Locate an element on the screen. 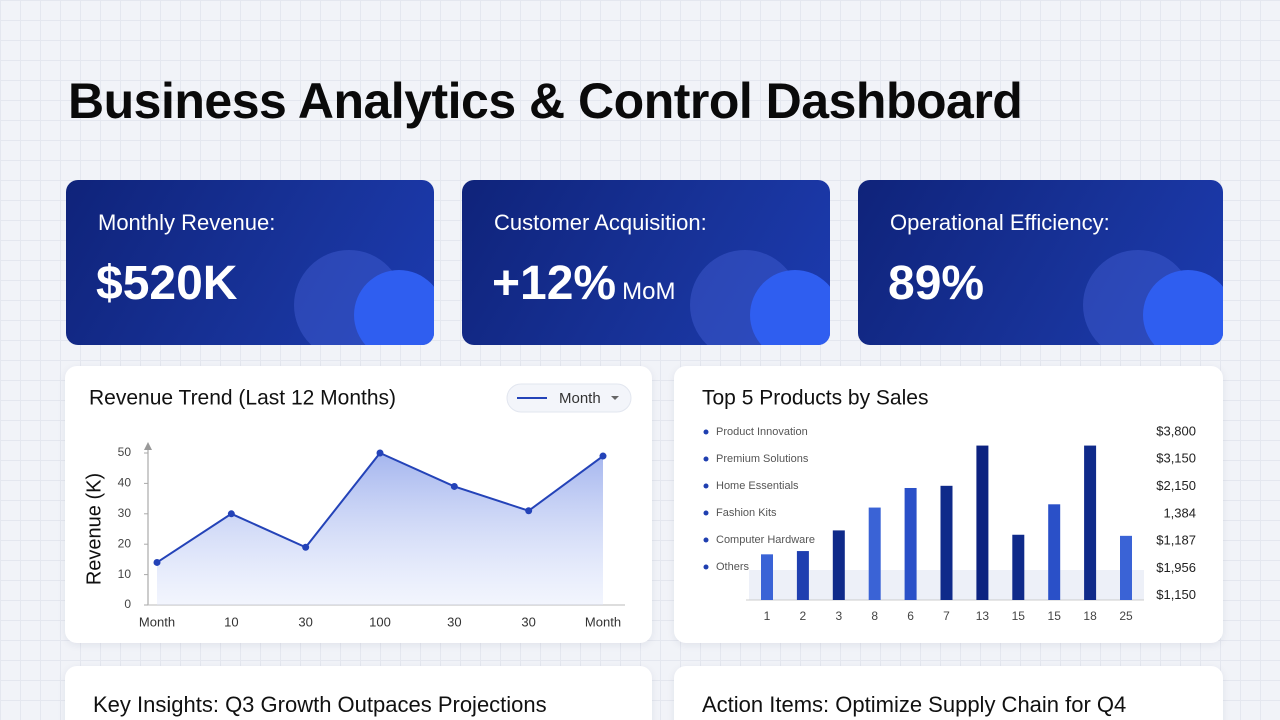 Image resolution: width=1280 pixels, height=720 pixels. legend-total: $1,187 is located at coordinates (1176, 540).